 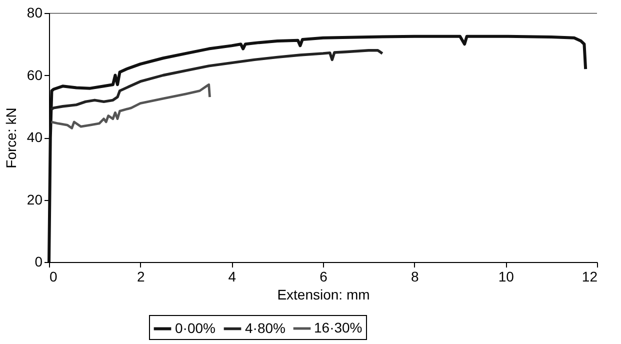 What do you see at coordinates (323, 294) in the screenshot?
I see `x-axis-title: Extension: mm` at bounding box center [323, 294].